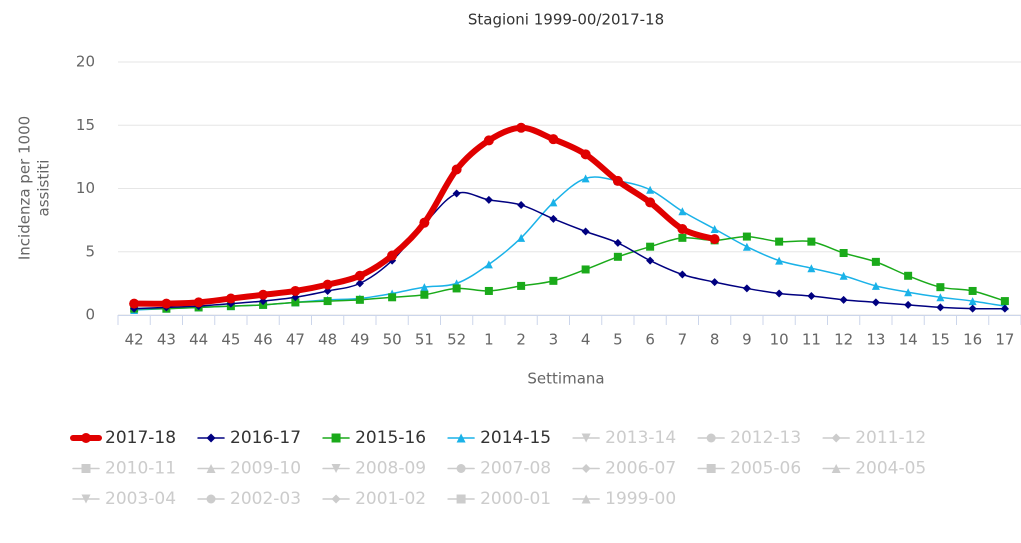 The width and height of the screenshot is (1021, 543). I want to click on x-tick-label: 3, so click(554, 340).